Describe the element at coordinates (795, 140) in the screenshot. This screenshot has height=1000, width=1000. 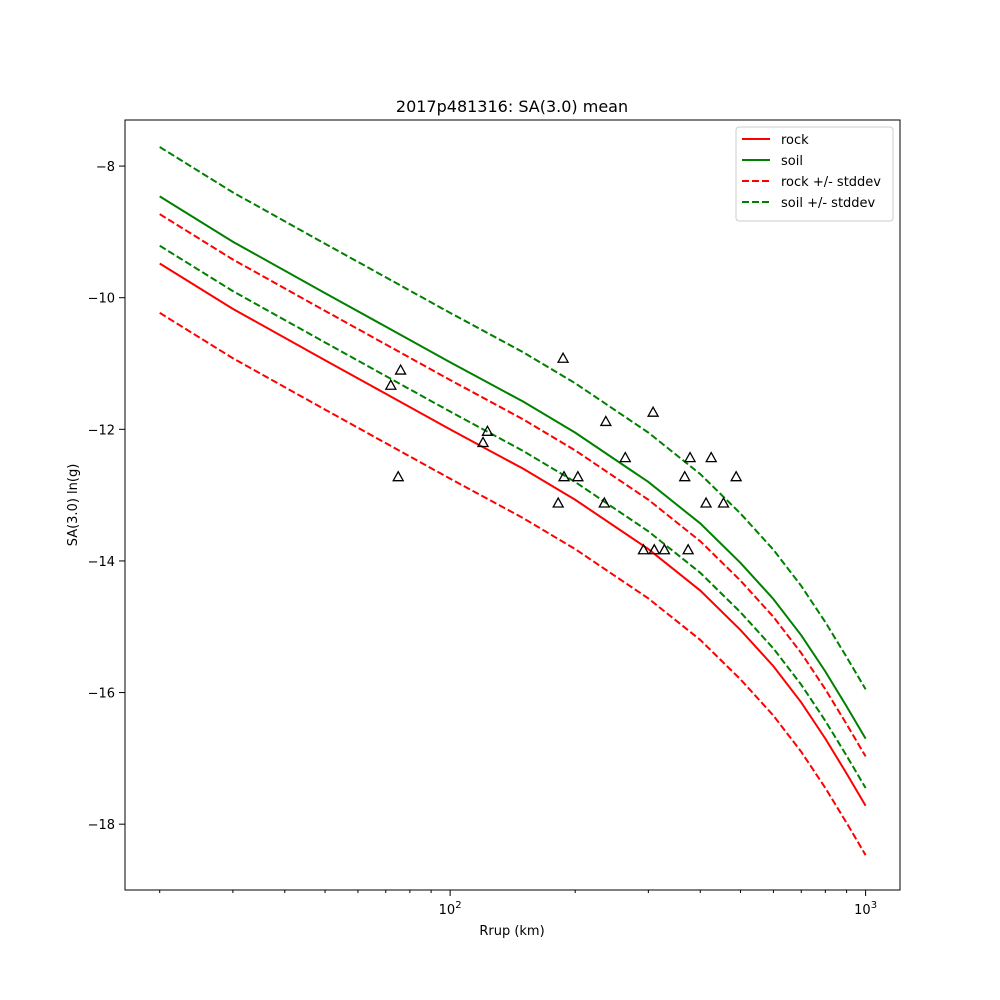
I see `legend-label: rock` at that location.